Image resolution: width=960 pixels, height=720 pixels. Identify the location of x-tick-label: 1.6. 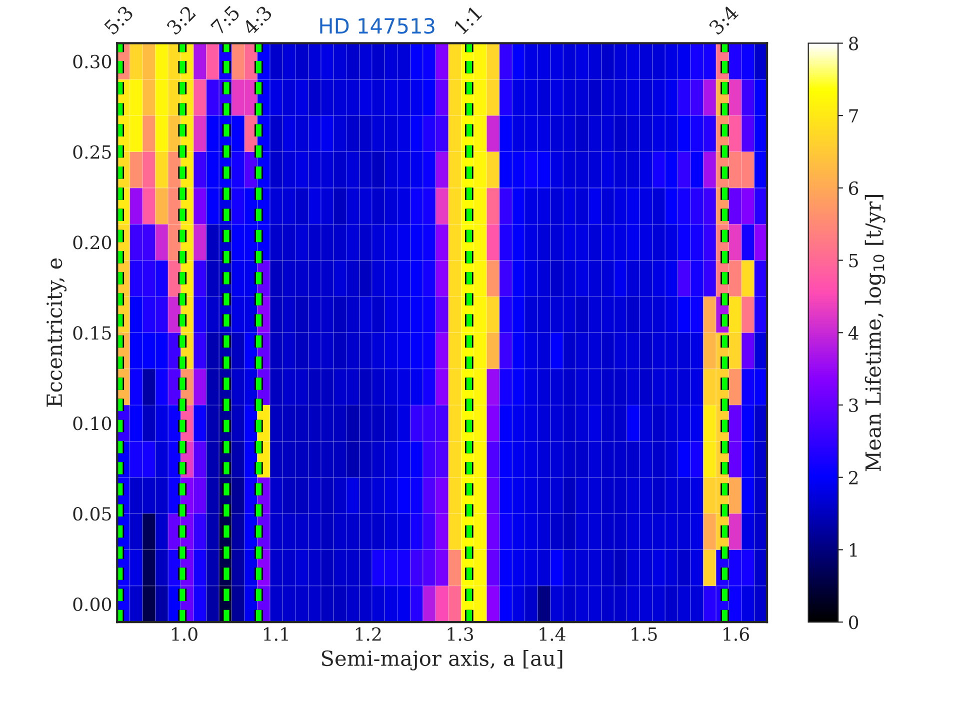
(737, 634).